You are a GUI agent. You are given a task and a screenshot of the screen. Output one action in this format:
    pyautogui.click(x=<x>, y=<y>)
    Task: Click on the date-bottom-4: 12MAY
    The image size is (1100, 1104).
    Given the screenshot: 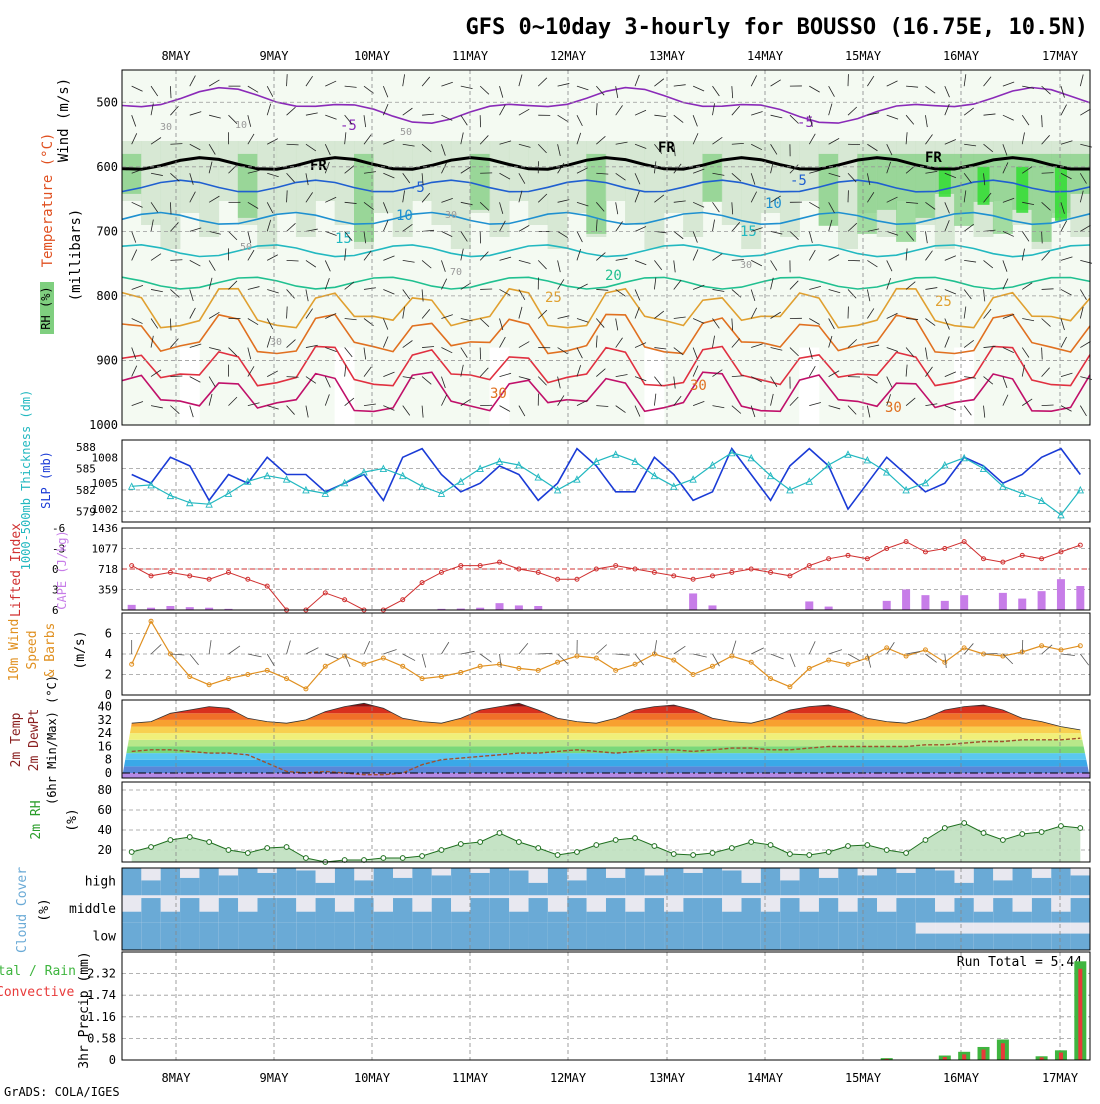 What is the action you would take?
    pyautogui.click(x=568, y=1078)
    